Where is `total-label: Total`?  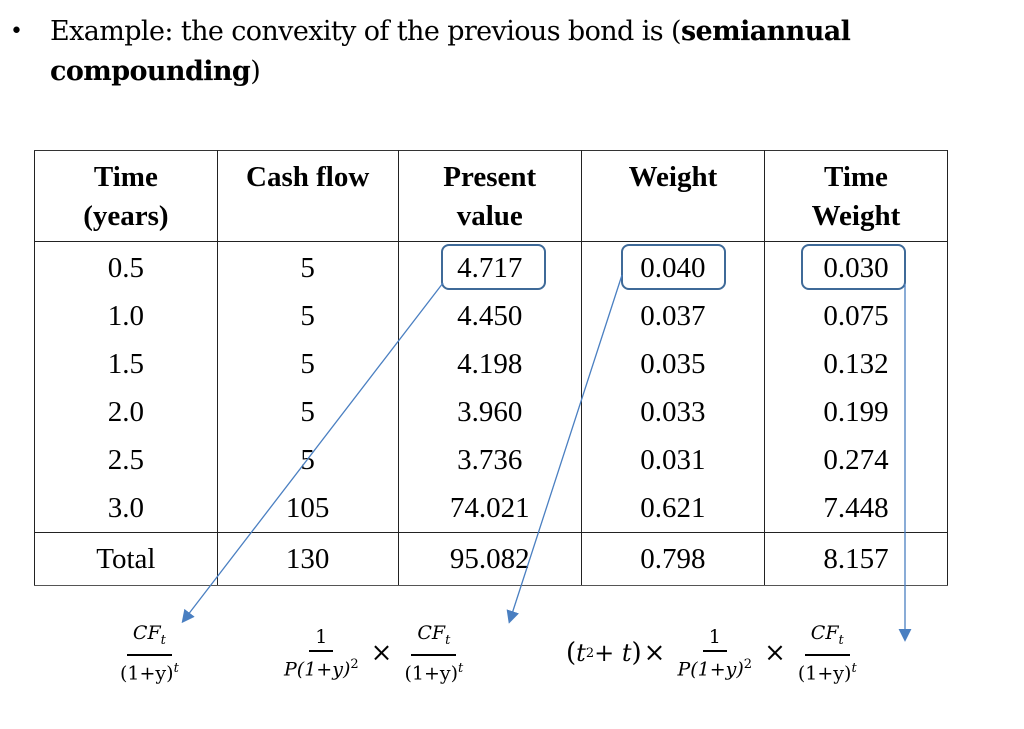
total-label: Total is located at coordinates (126, 559).